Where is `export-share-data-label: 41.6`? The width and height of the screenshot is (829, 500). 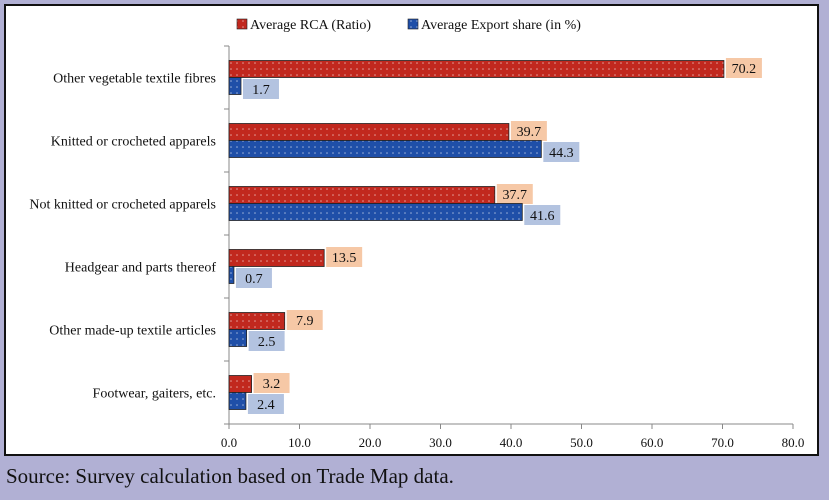
export-share-data-label: 41.6 is located at coordinates (542, 216).